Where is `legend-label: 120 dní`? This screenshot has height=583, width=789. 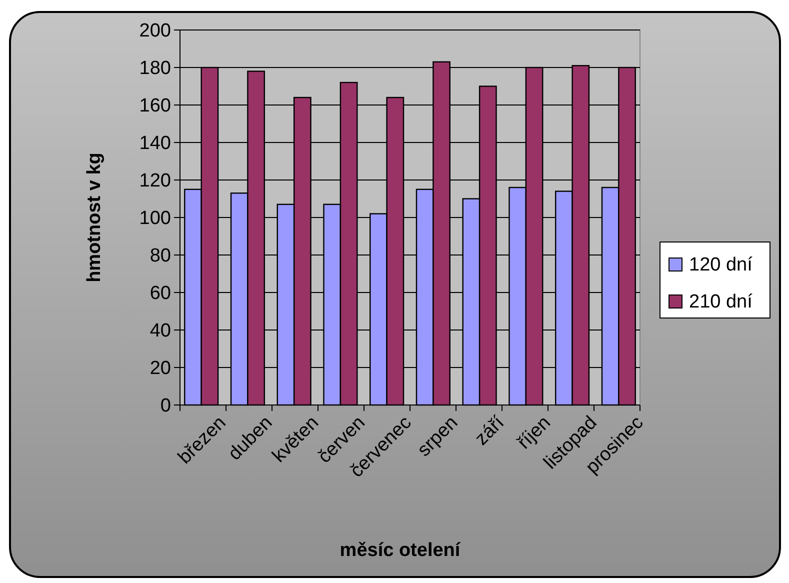
legend-label: 120 dní is located at coordinates (721, 265).